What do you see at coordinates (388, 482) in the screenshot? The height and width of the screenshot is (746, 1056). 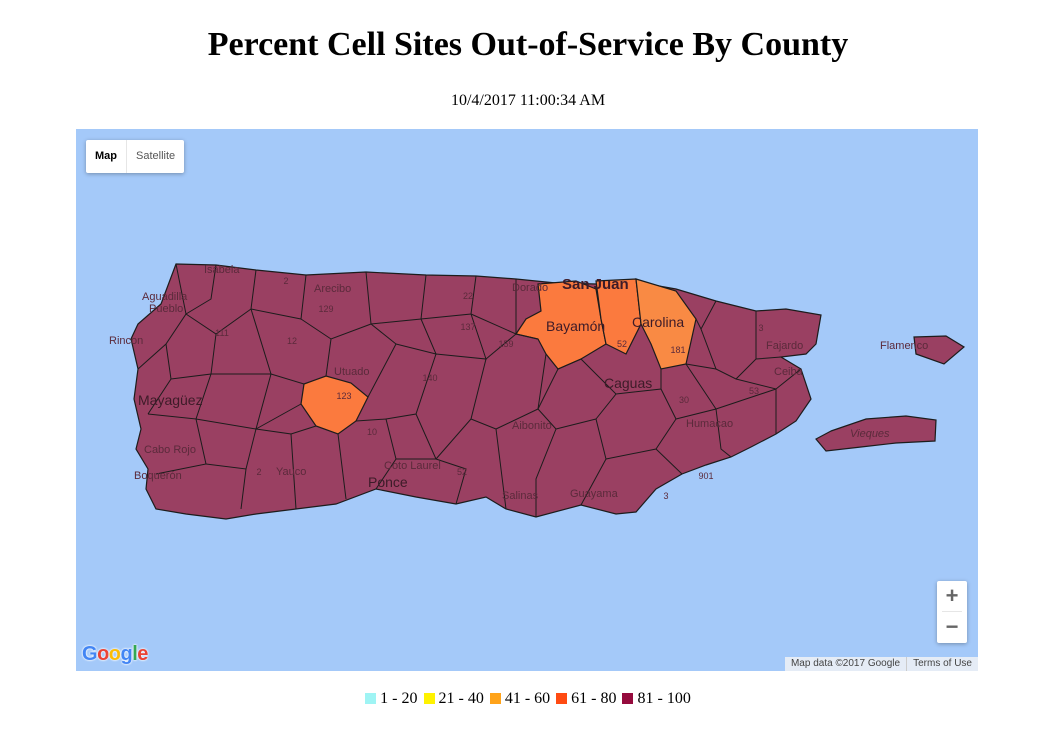 I see `label-ponce: Ponce` at bounding box center [388, 482].